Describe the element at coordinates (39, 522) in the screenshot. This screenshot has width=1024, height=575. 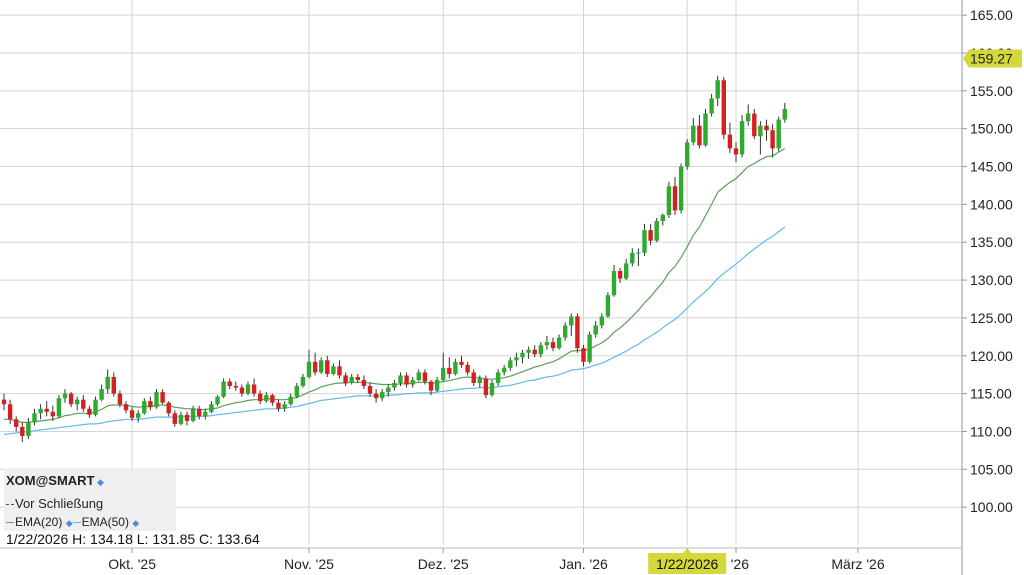
I see `legend-ema20: EMA(20)` at that location.